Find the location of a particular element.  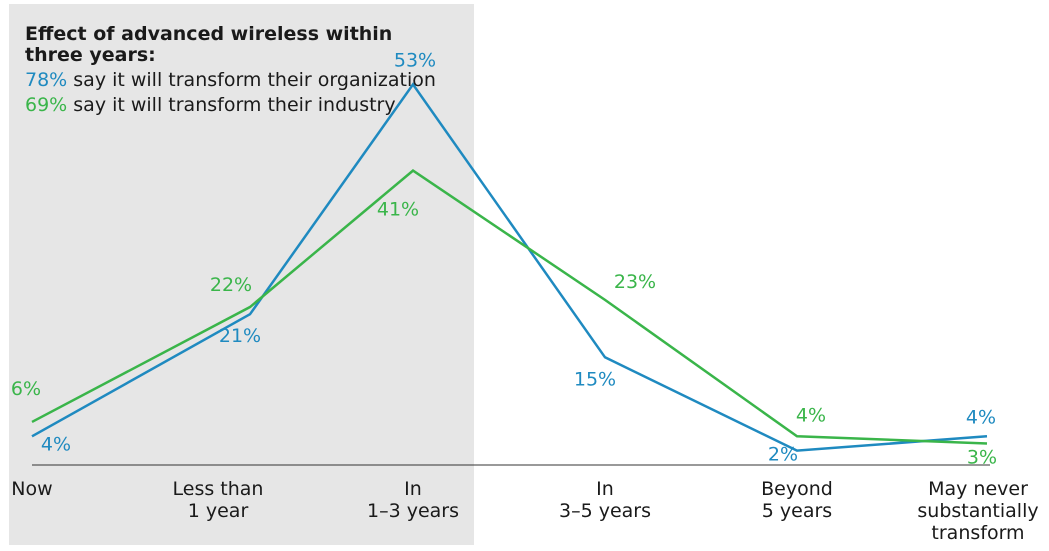

x-tick-label: Less than 1 year is located at coordinates (218, 500).